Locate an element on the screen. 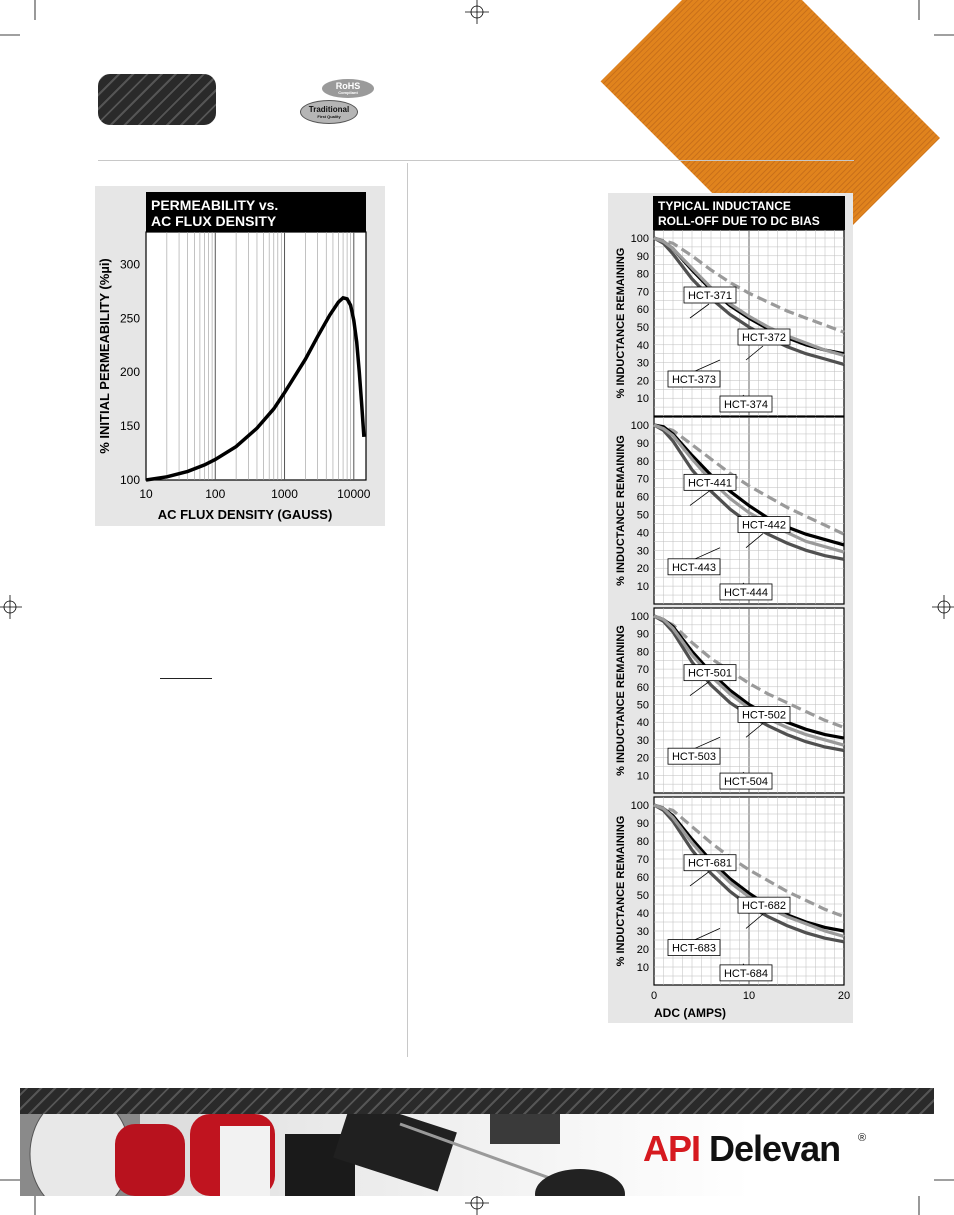 The image size is (954, 1215). brand-registered-mark: ® is located at coordinates (862, 1138).